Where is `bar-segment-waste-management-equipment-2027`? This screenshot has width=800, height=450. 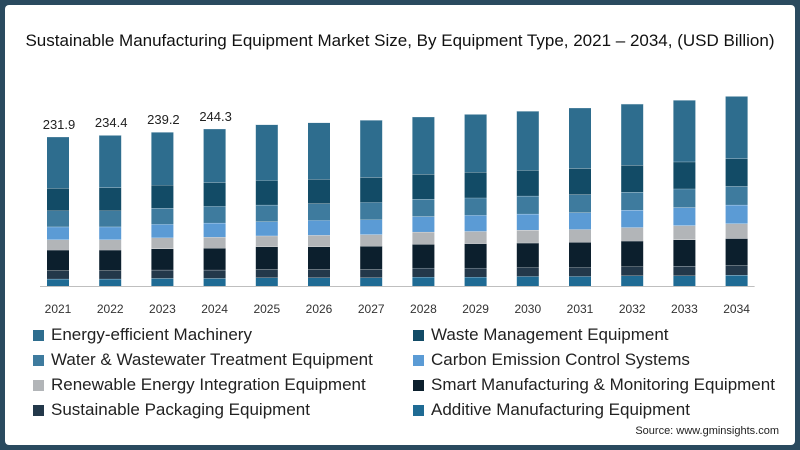 bar-segment-waste-management-equipment-2027 is located at coordinates (371, 190).